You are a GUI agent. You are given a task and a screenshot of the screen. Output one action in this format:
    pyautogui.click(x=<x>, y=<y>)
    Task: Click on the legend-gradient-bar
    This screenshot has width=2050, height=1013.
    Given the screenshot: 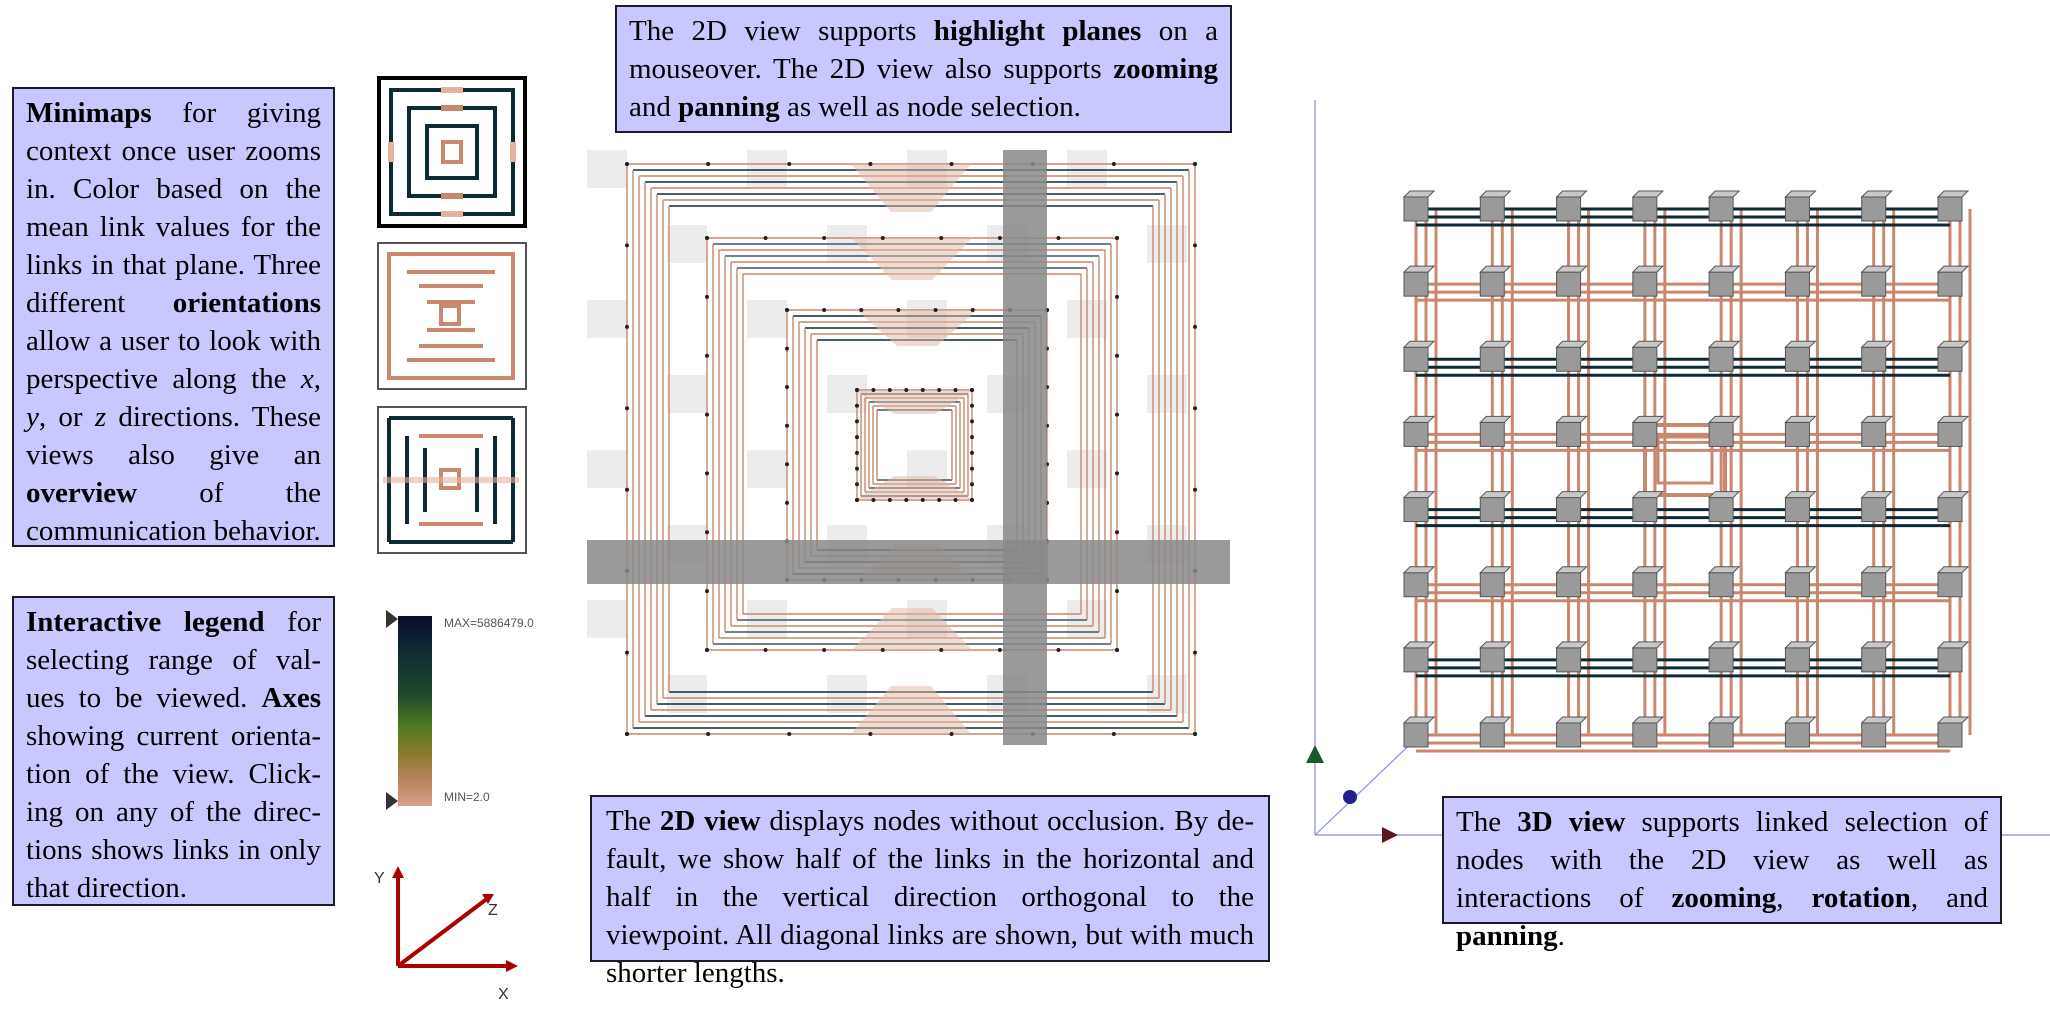 What is the action you would take?
    pyautogui.click(x=415, y=711)
    